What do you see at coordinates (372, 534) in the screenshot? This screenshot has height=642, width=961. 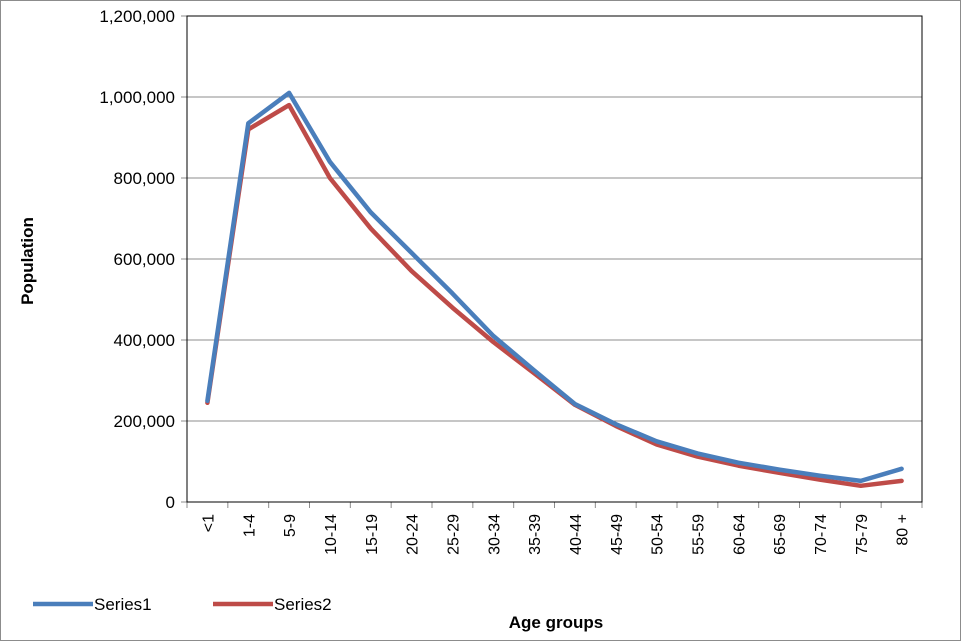 I see `x-tick-label: 15-19` at bounding box center [372, 534].